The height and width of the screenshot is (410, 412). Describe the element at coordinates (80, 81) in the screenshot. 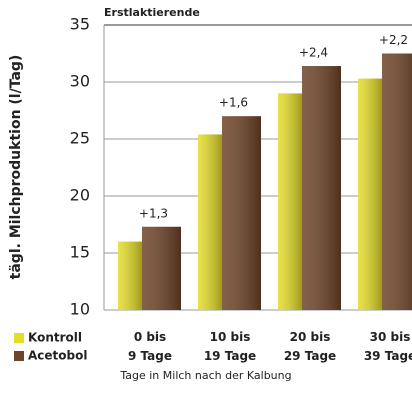

I see `y-tick-label: 30` at that location.